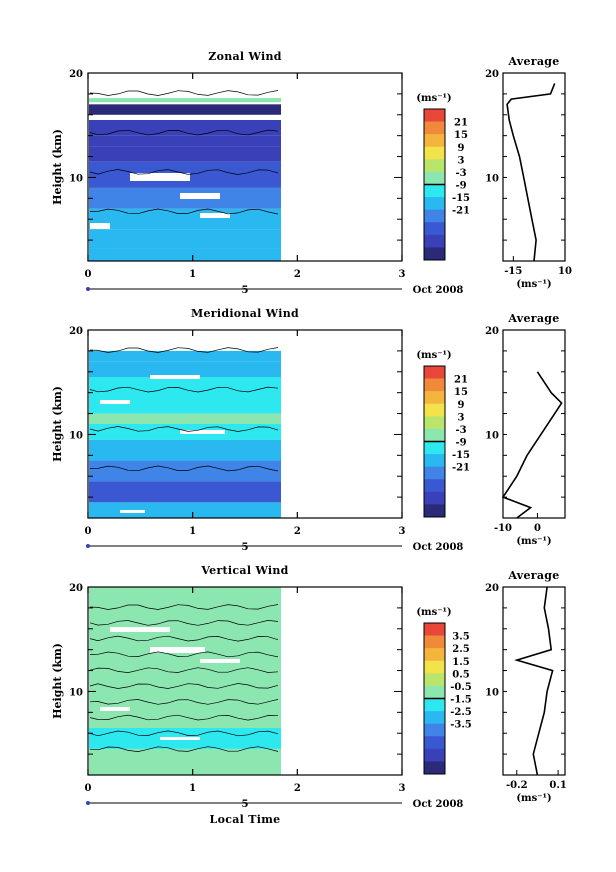 This screenshot has height=872, width=616. What do you see at coordinates (76, 692) in the screenshot?
I see `y-tick-label: 10` at bounding box center [76, 692].